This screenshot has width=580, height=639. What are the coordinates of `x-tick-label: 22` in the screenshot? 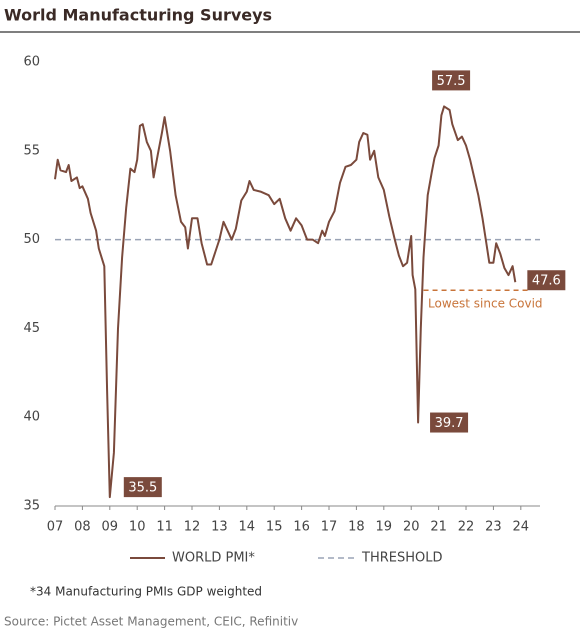 It's located at (466, 527).